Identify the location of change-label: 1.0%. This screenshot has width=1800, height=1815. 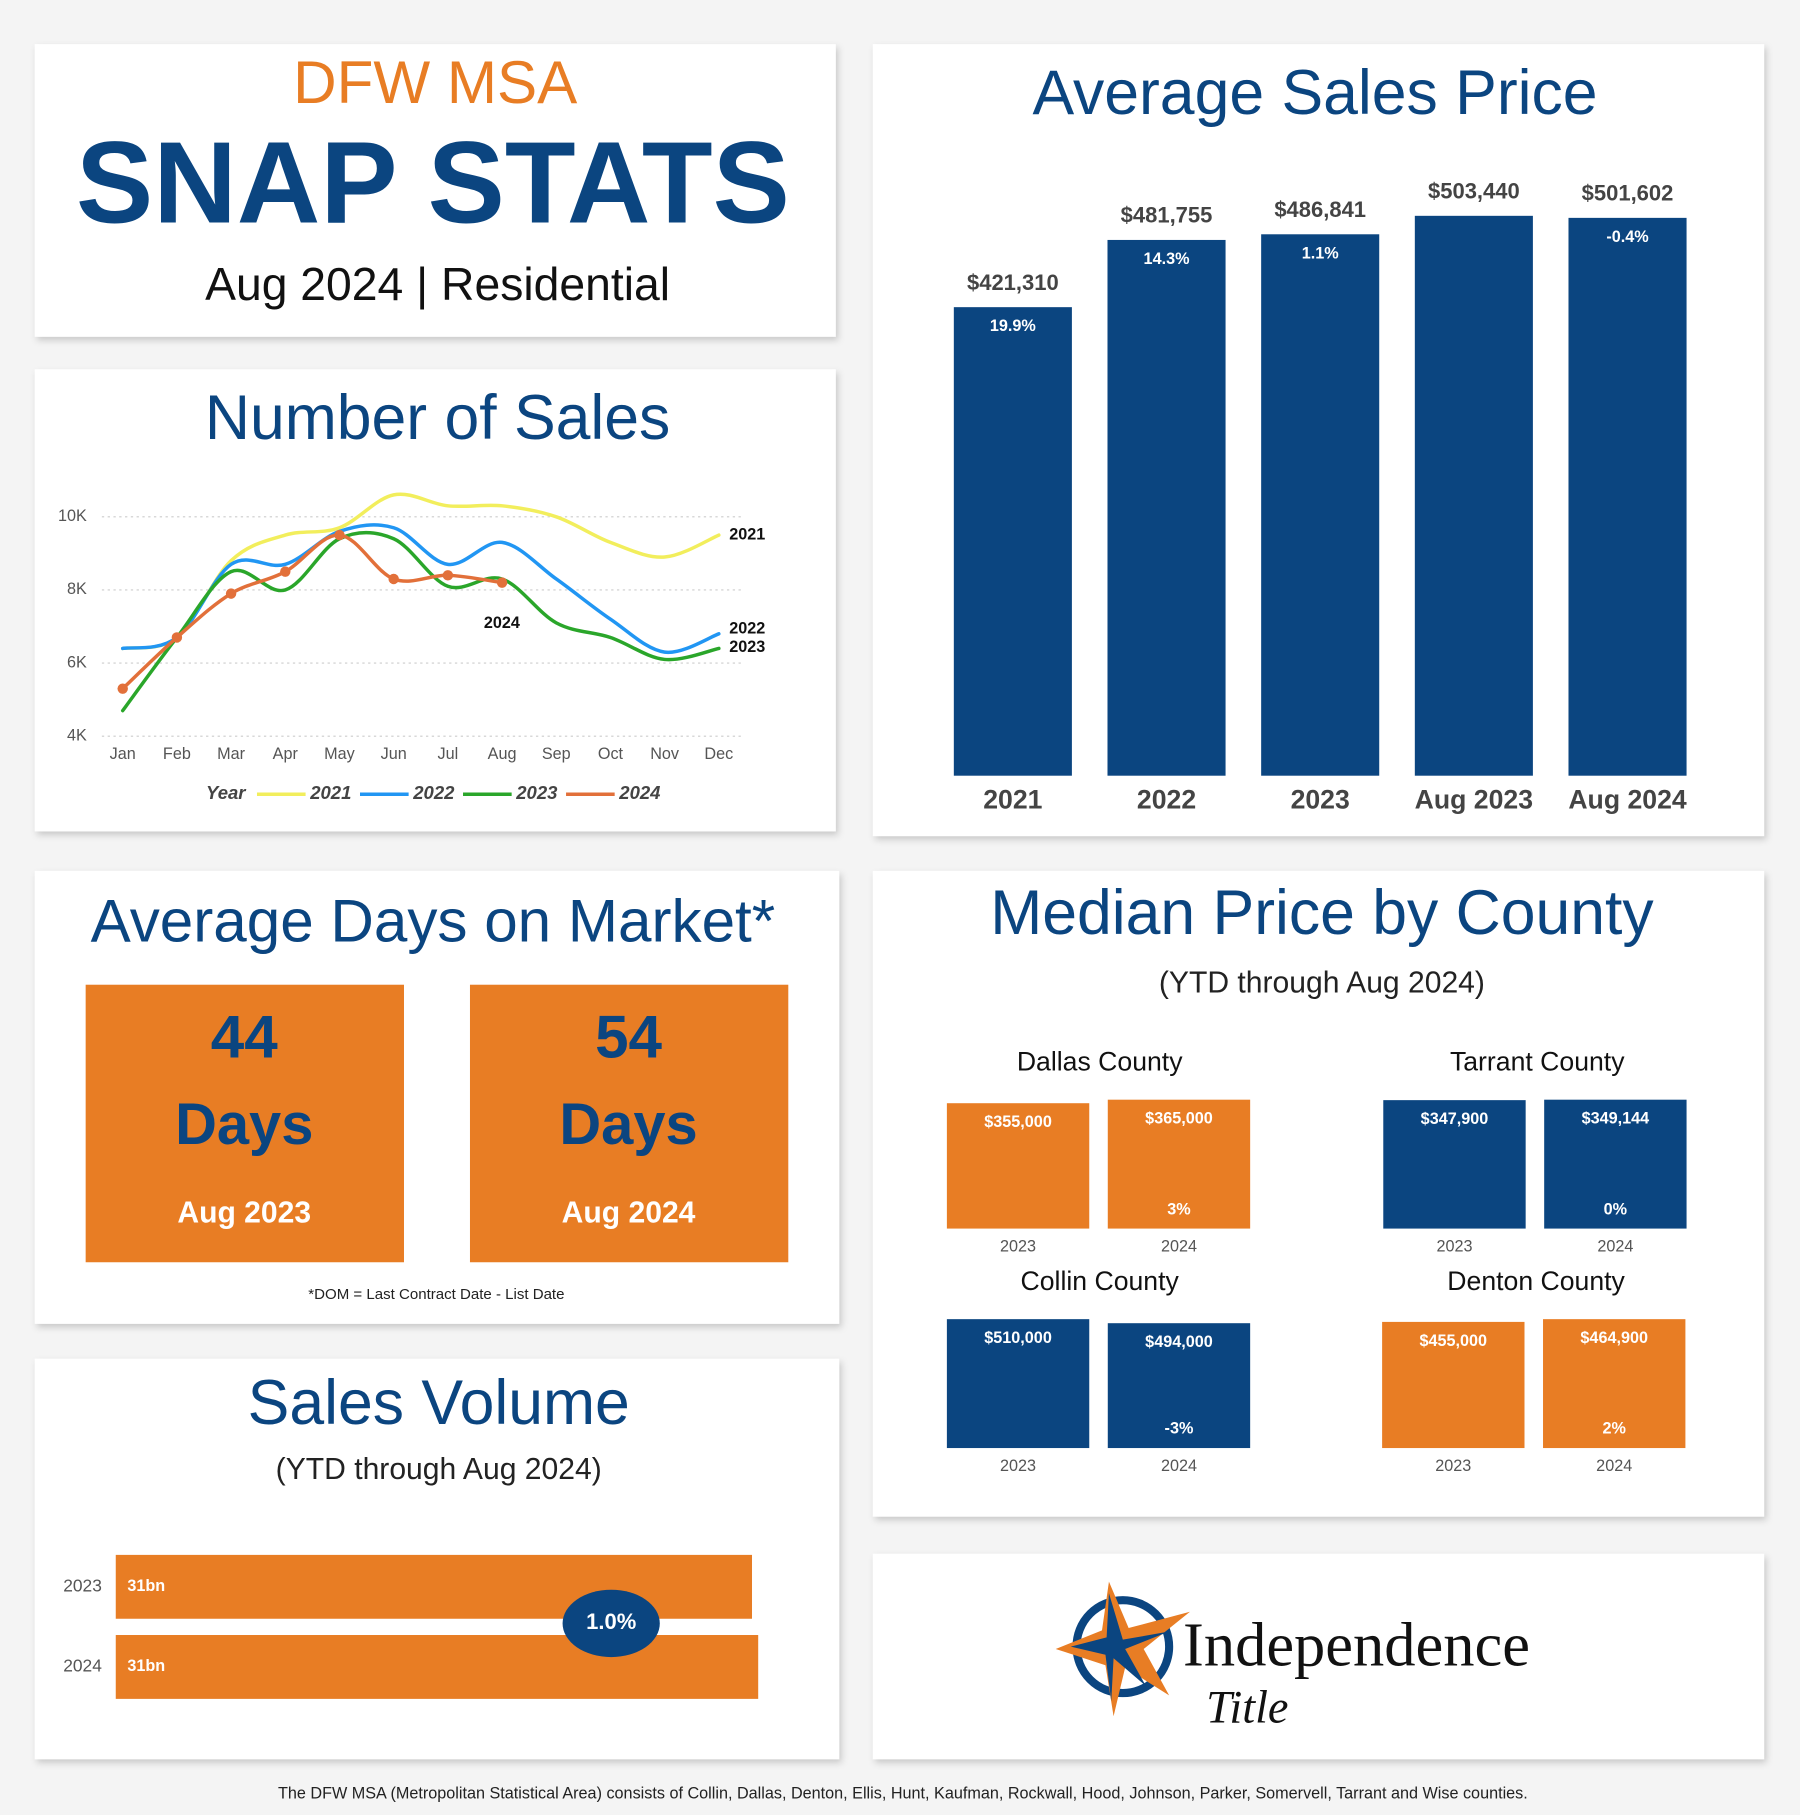
(611, 1621).